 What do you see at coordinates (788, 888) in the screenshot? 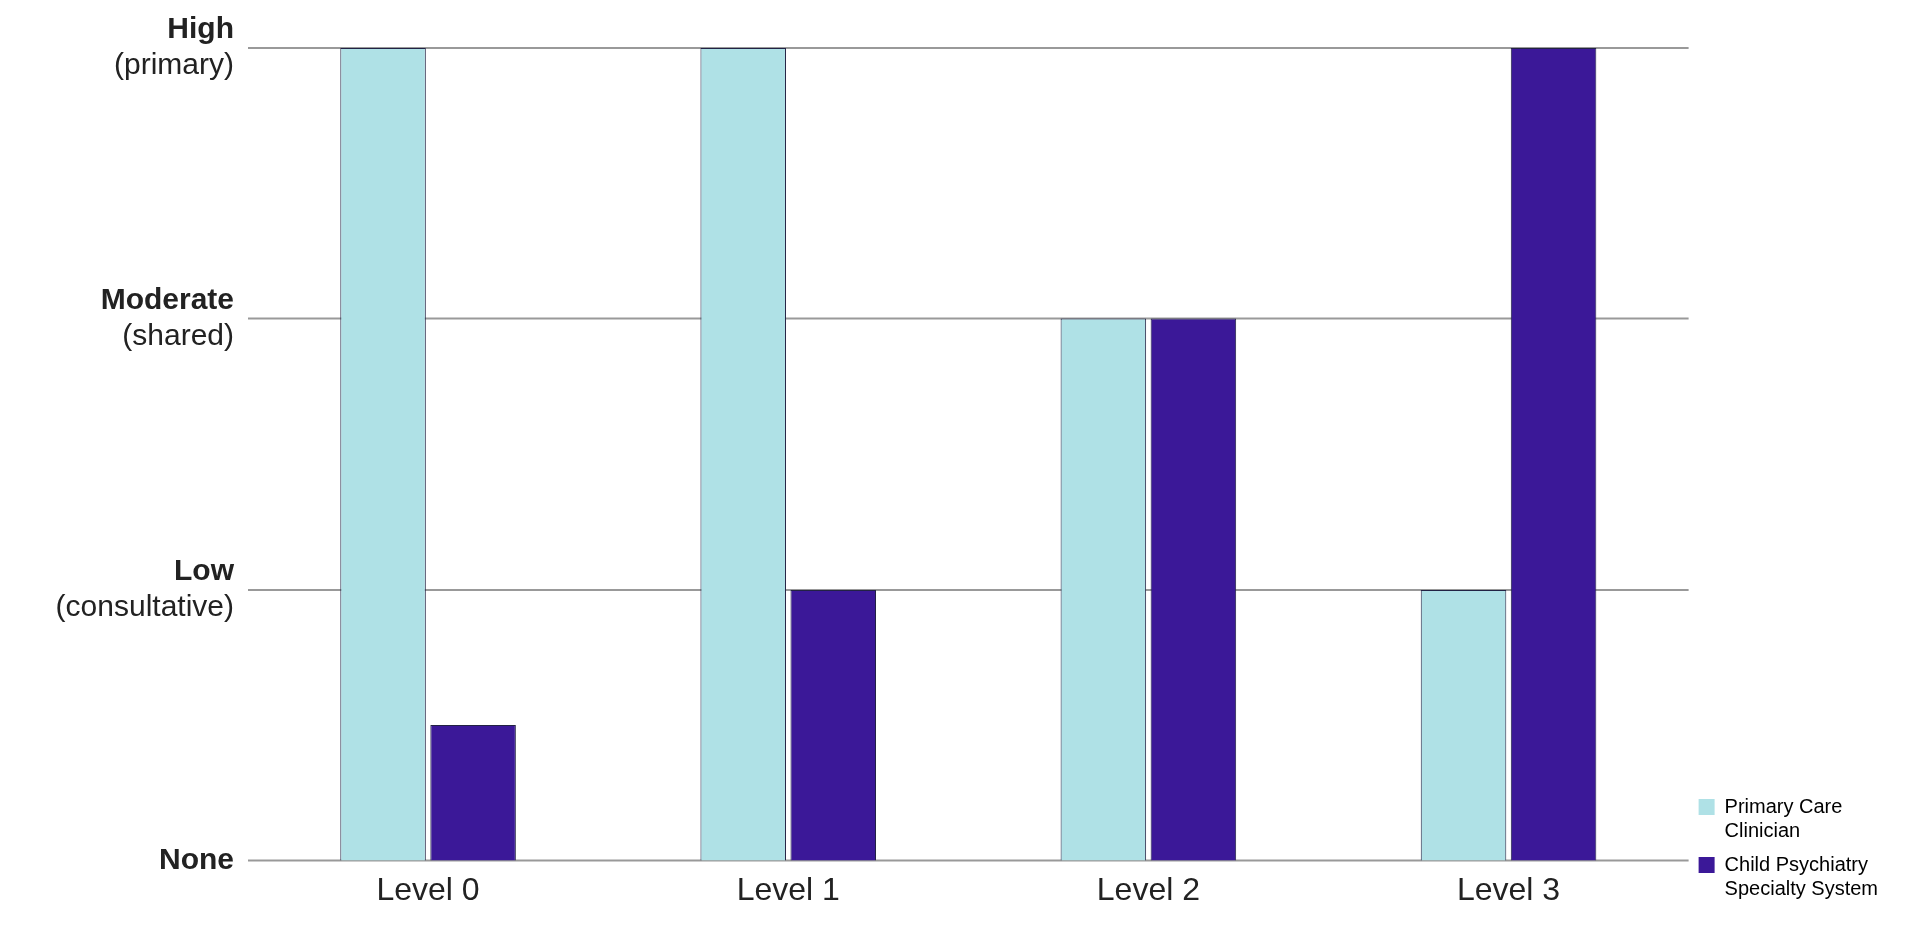
I see `x-tick-label: Level 1` at bounding box center [788, 888].